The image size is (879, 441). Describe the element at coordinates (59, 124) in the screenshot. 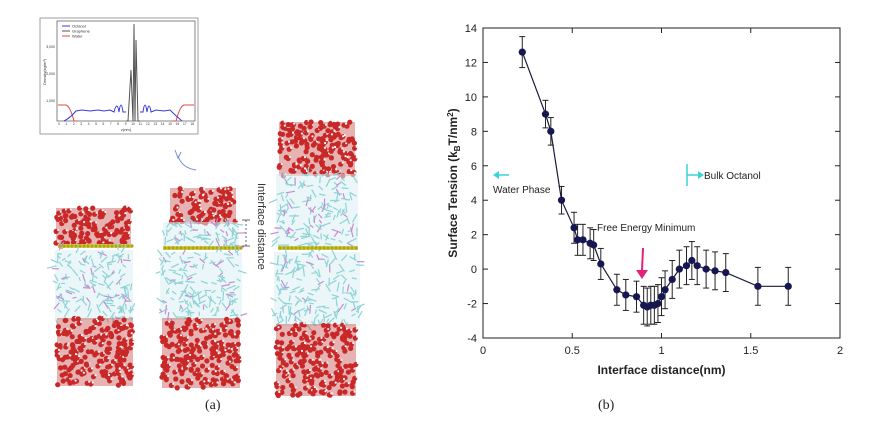

I see `inset-xtick-label: 0` at that location.